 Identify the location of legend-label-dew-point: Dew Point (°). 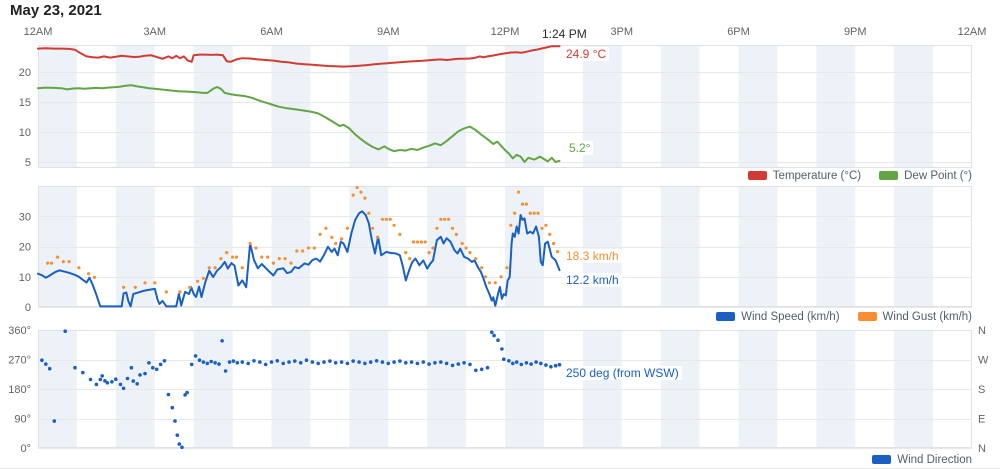
(938, 175).